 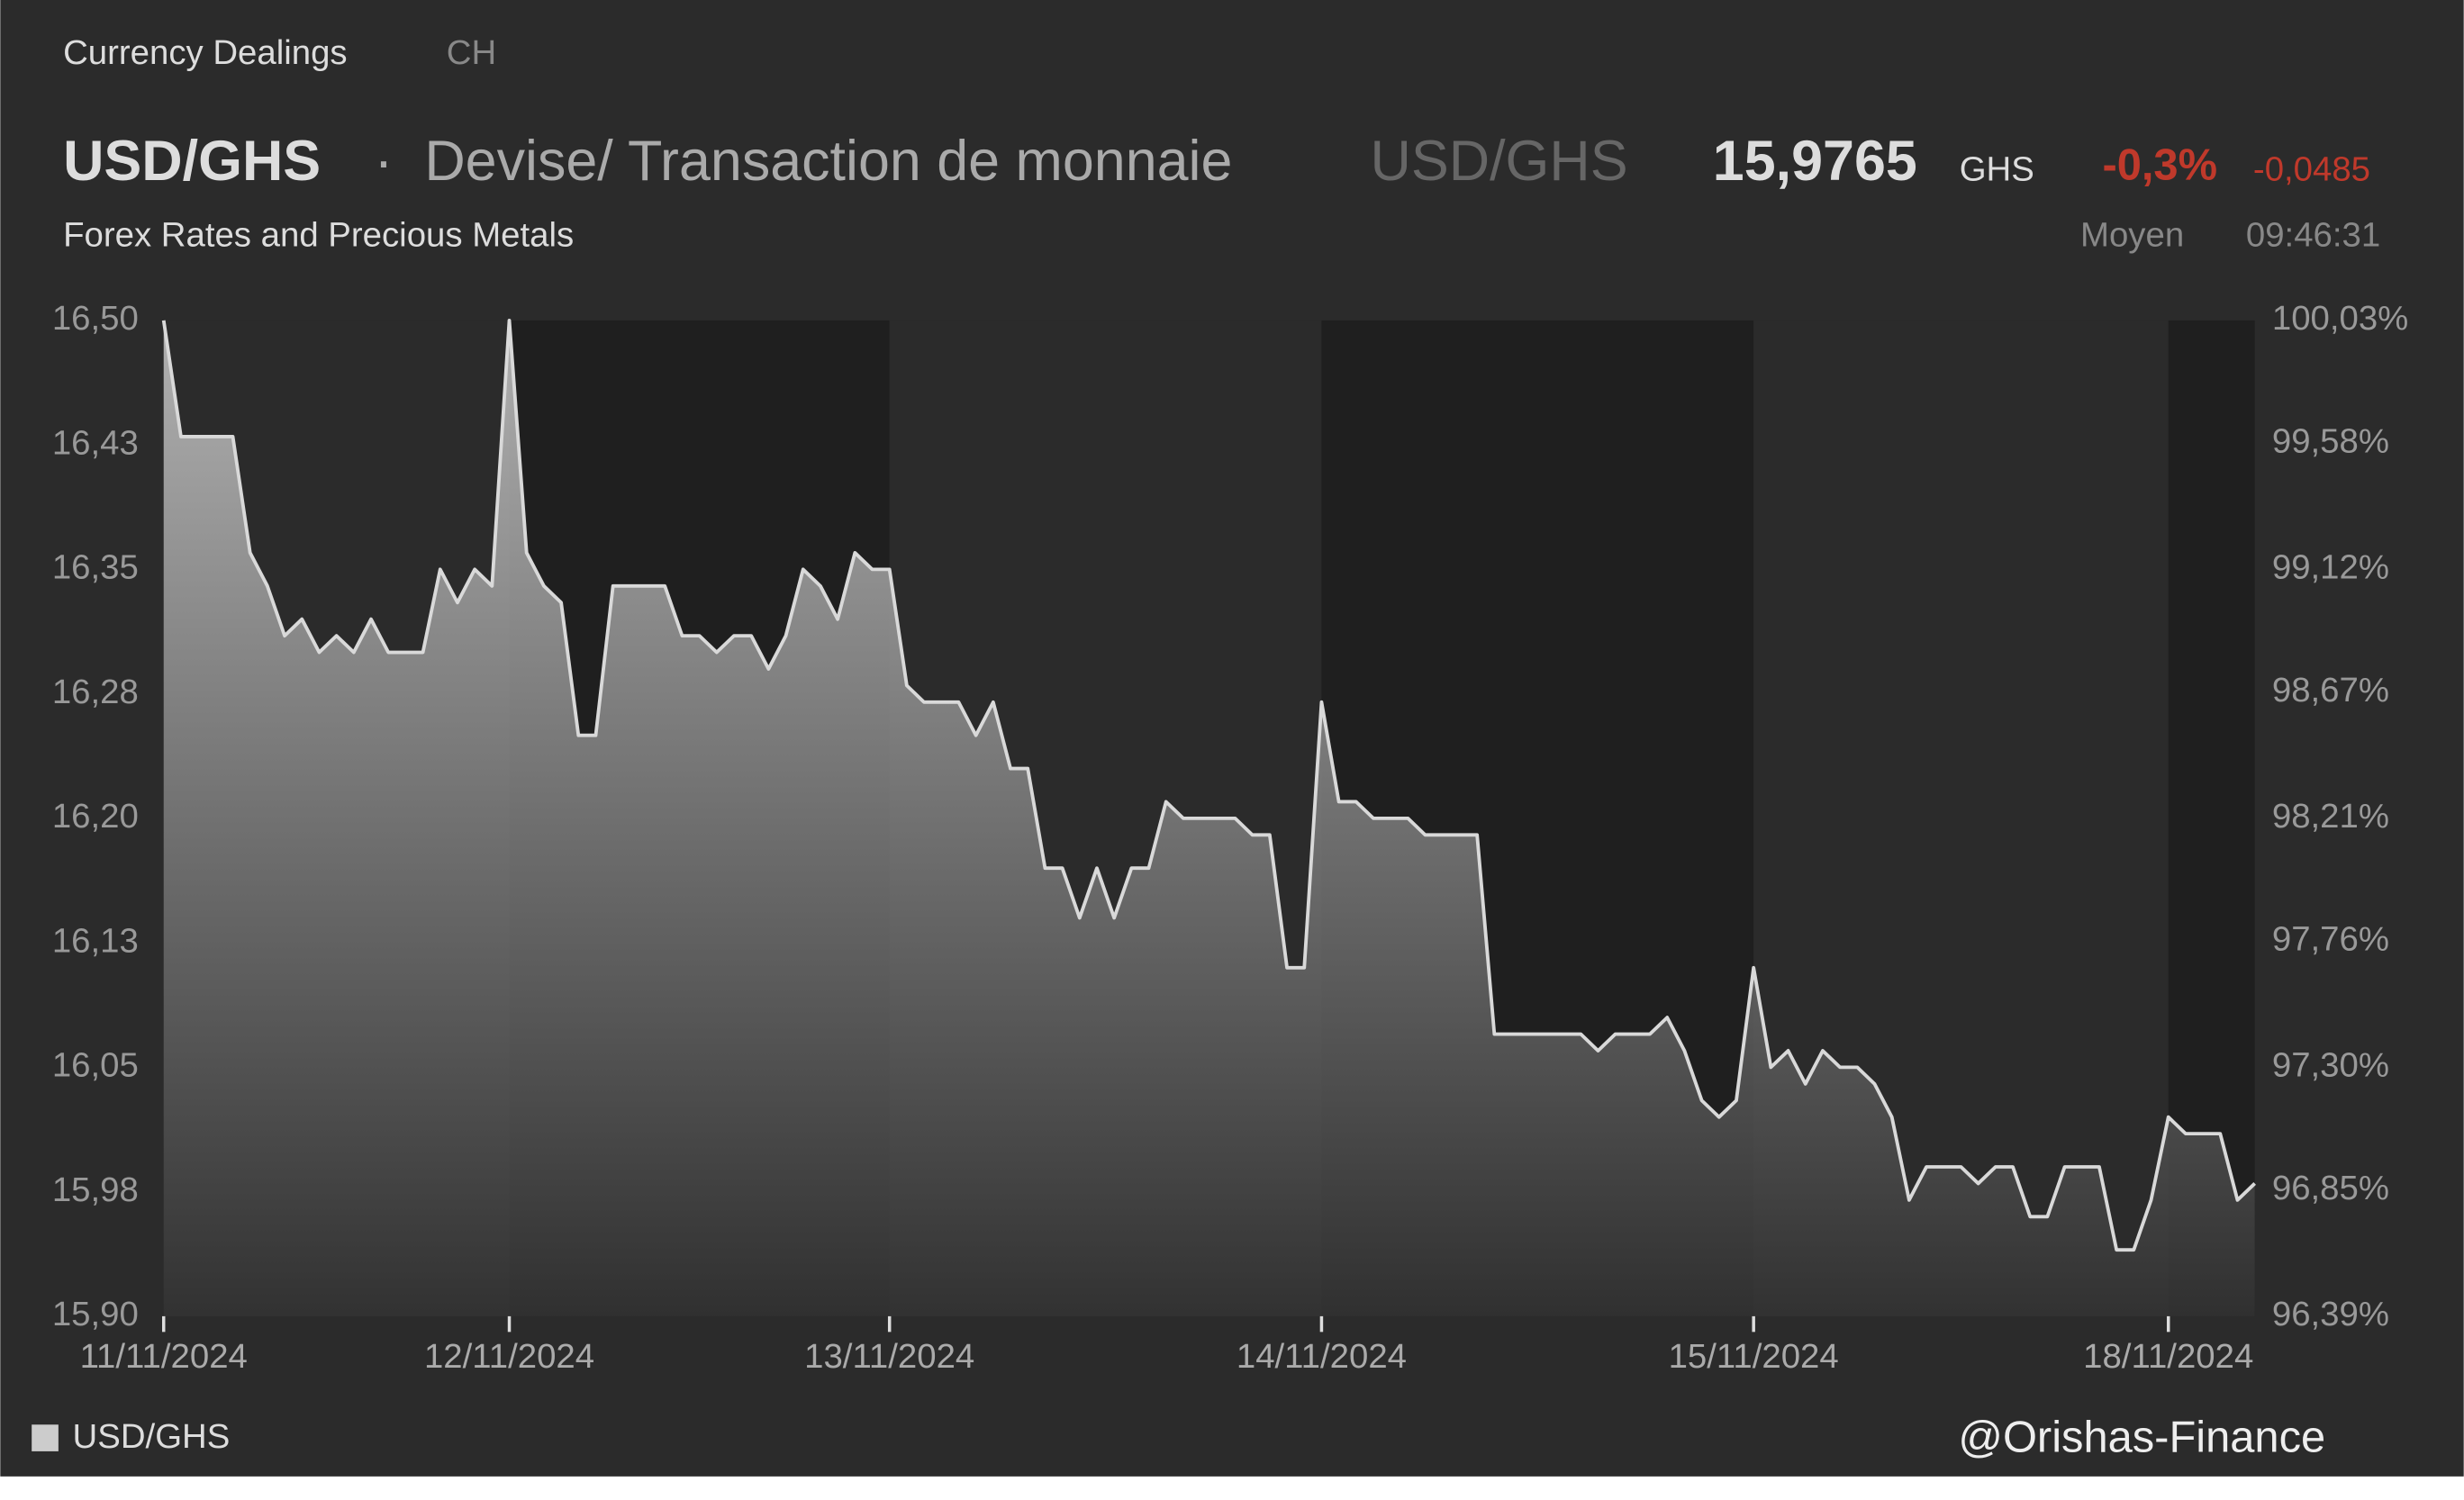 What do you see at coordinates (95, 1189) in the screenshot?
I see `y-tick-label: 15,98` at bounding box center [95, 1189].